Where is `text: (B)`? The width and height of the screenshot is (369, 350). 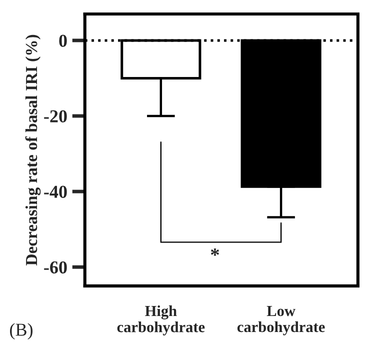 text: (B) is located at coordinates (21, 331).